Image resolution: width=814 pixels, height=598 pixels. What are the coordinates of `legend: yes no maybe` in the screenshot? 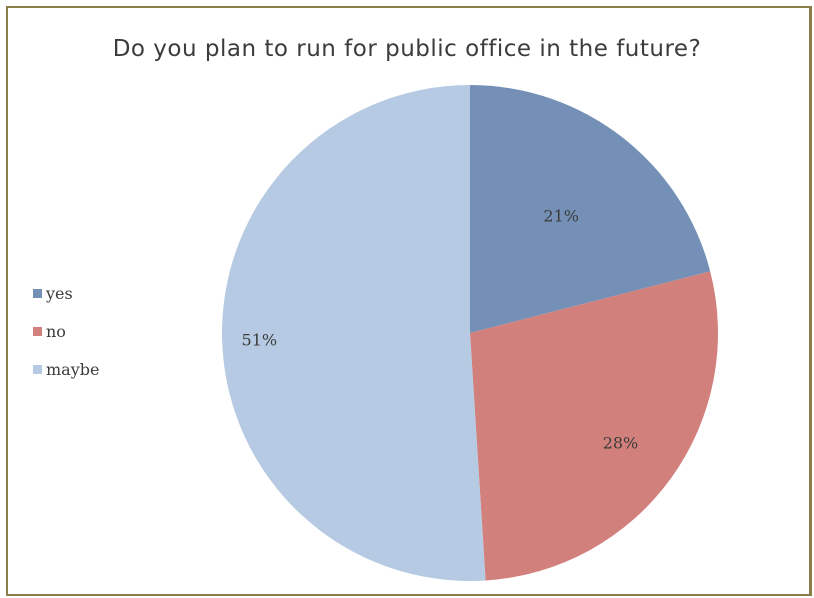 It's located at (66, 341).